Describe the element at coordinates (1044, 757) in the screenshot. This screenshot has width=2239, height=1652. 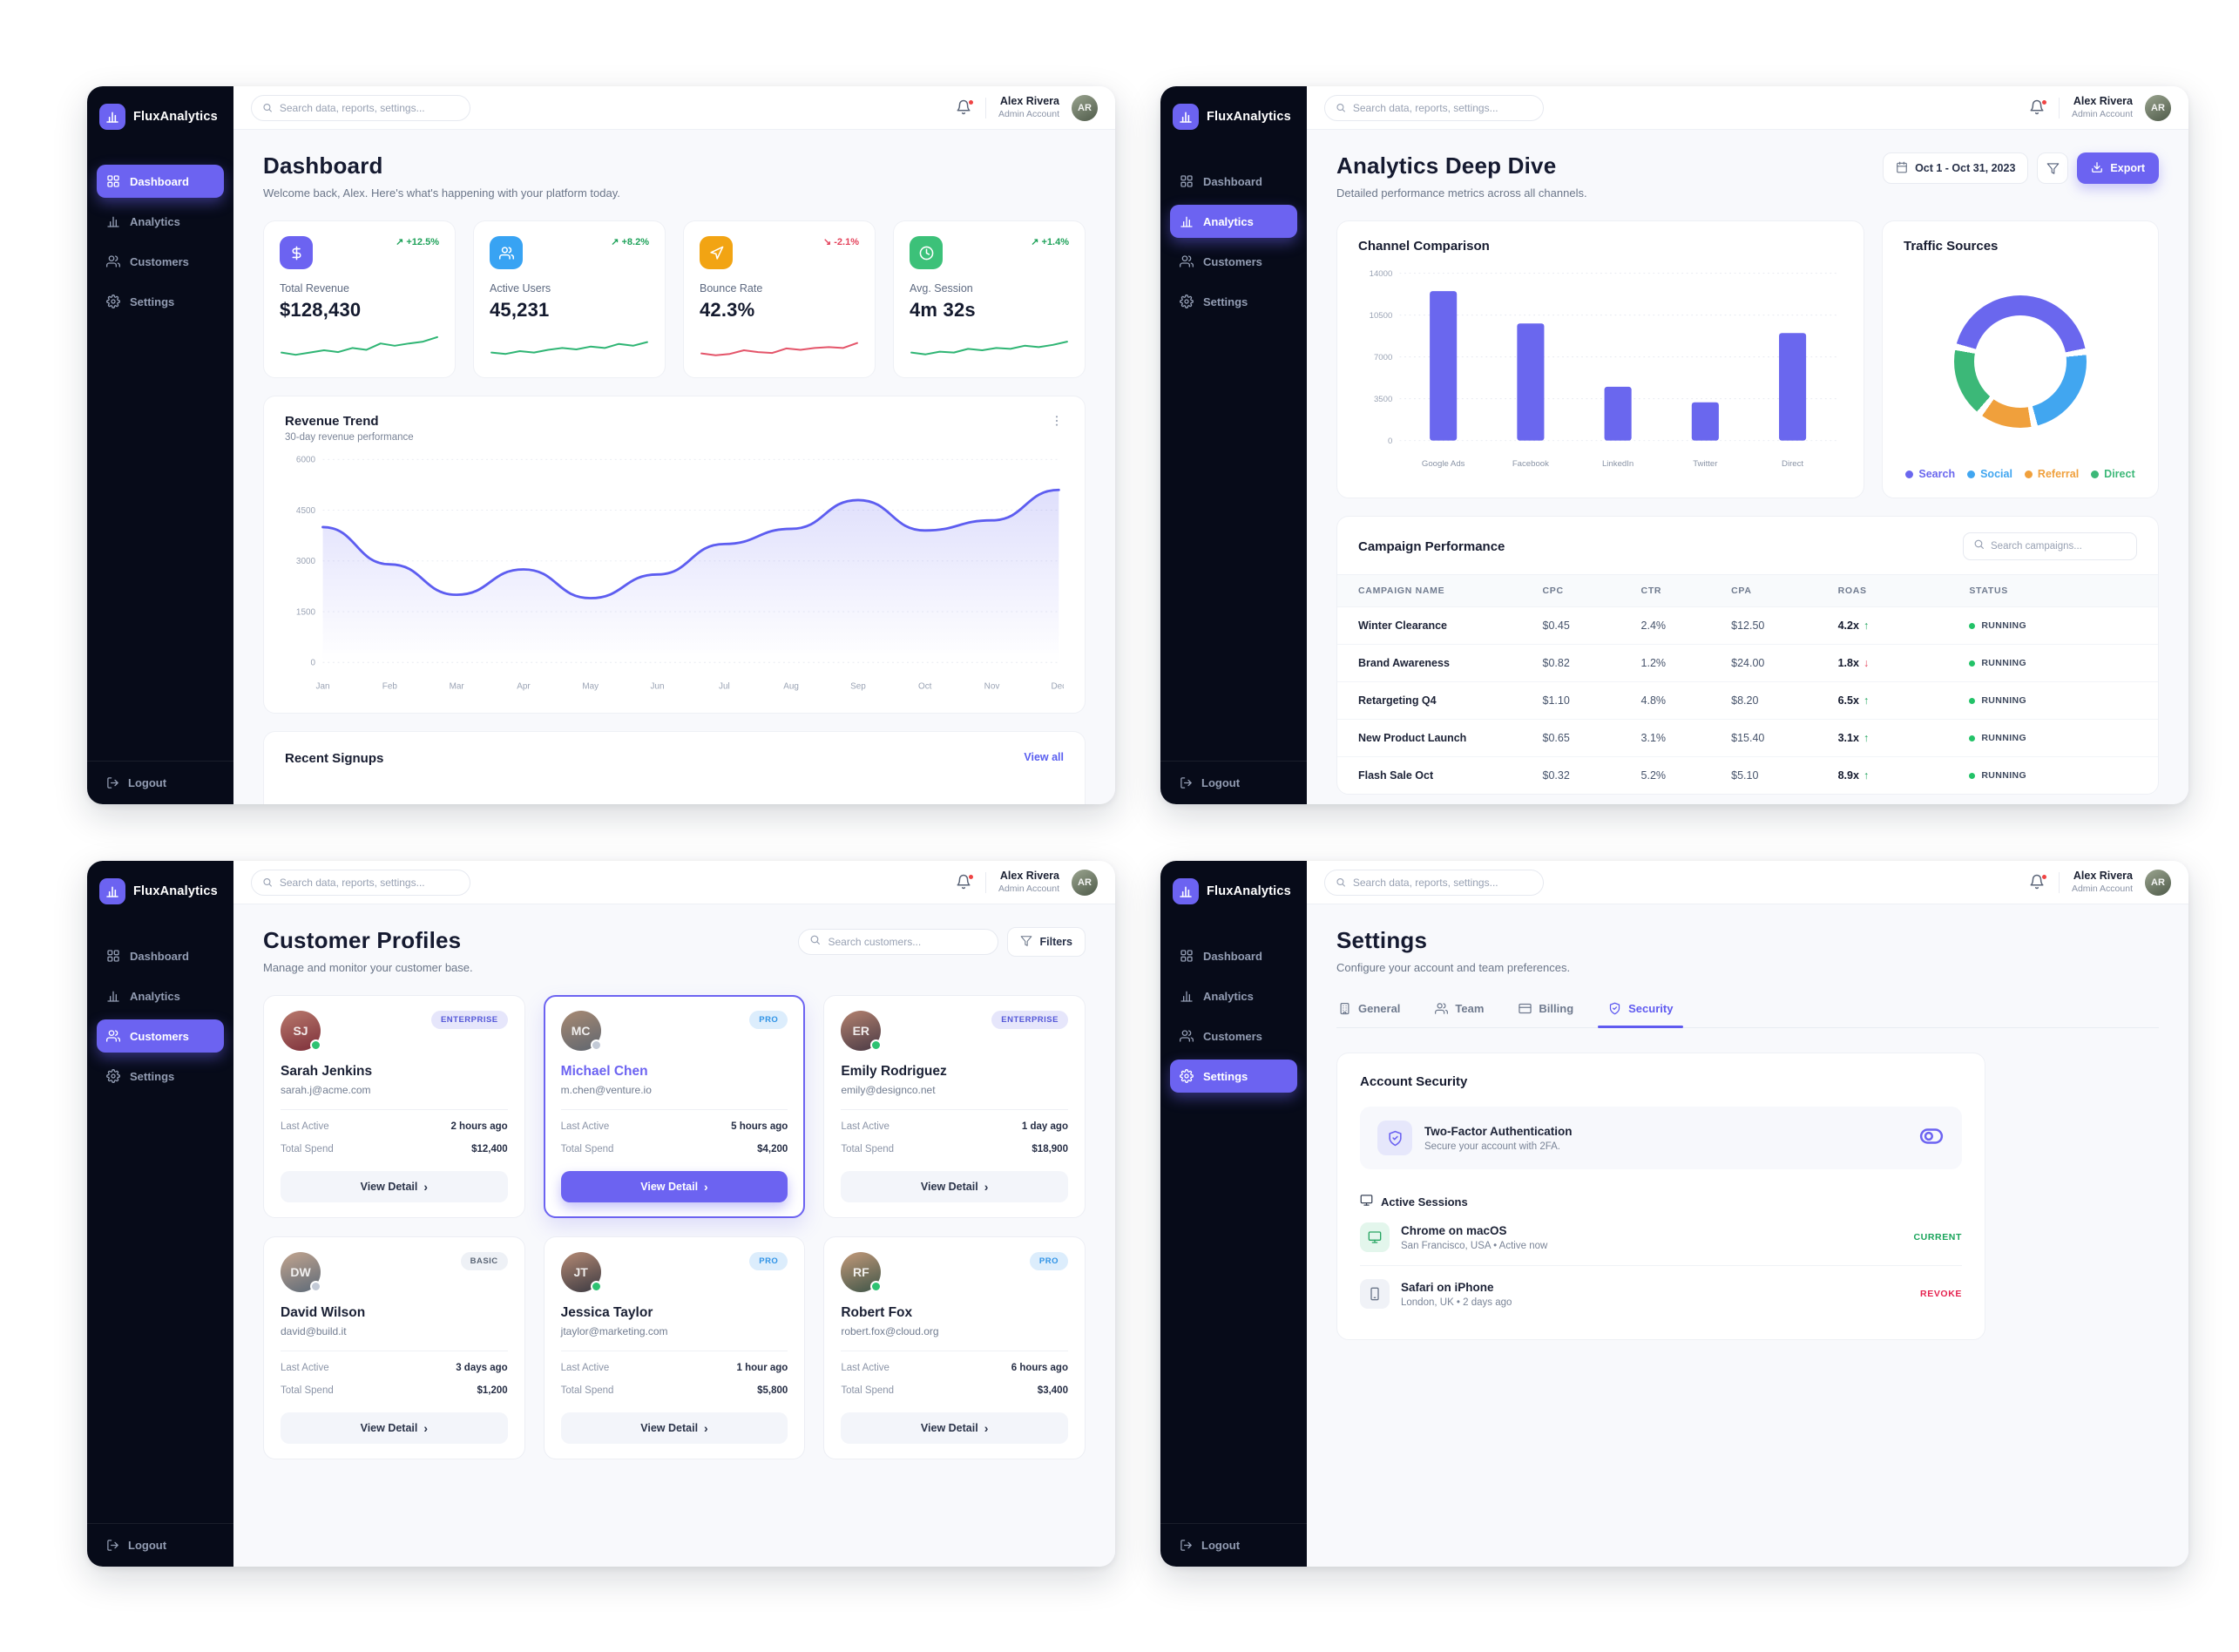
I see `view-all-link: View all` at that location.